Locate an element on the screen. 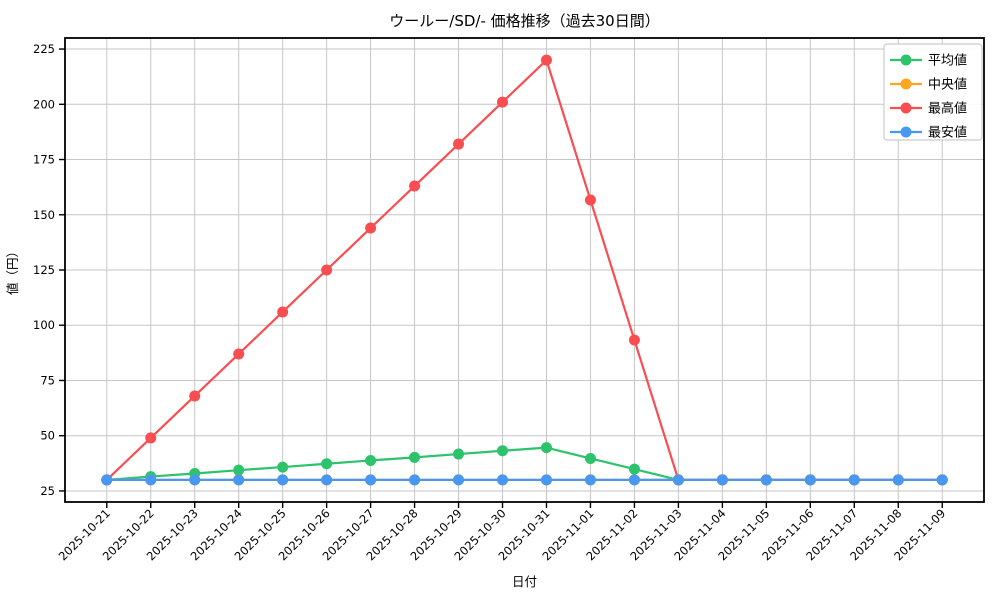 The width and height of the screenshot is (1000, 600). y-tick-label: 100 is located at coordinates (44, 325).